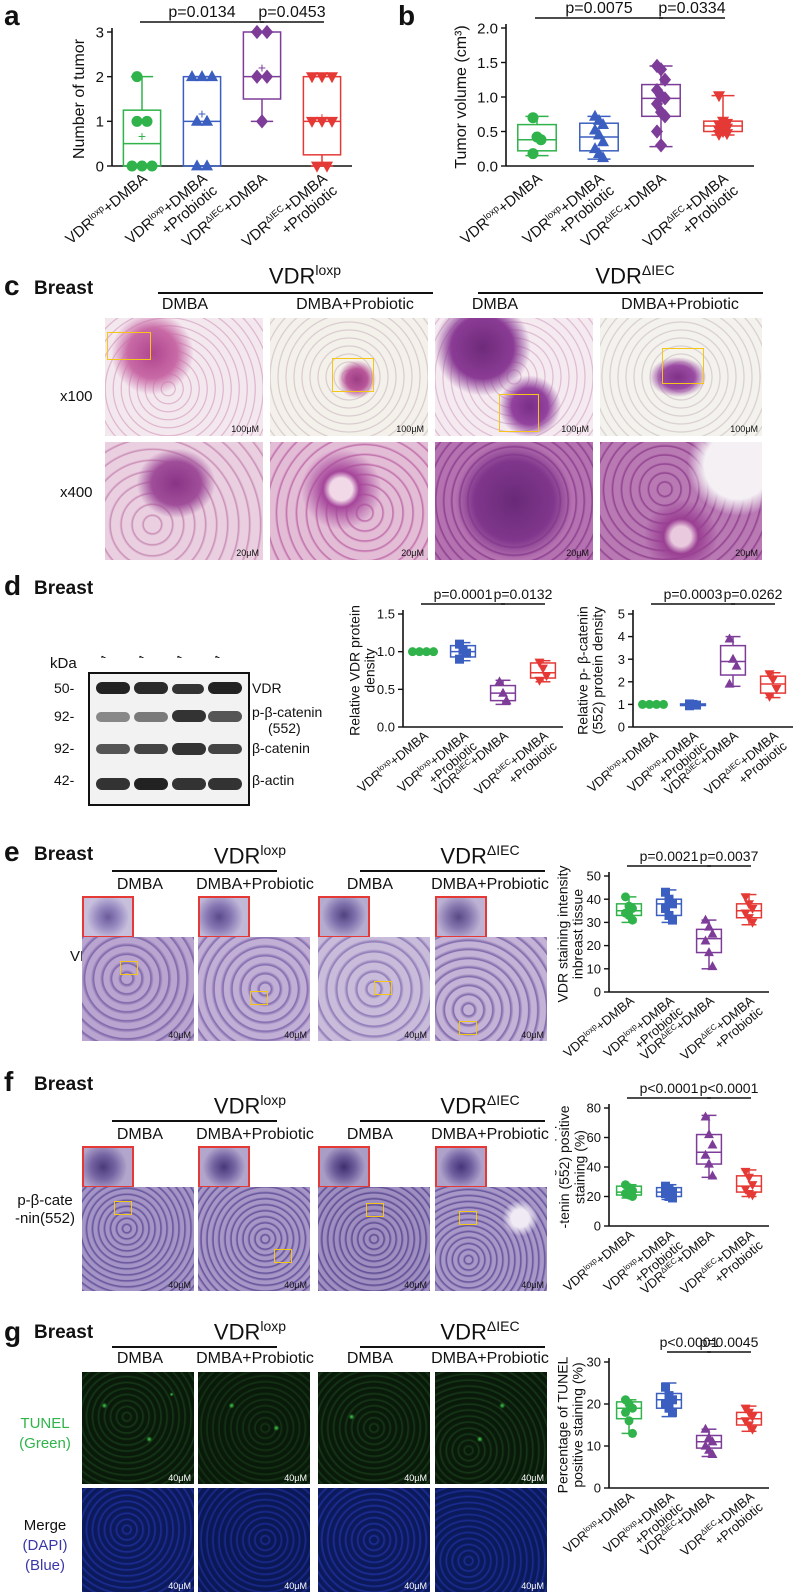  What do you see at coordinates (96, 655) in the screenshot?
I see `wb-lane-label-0: VDRloxp+DMBA` at bounding box center [96, 655].